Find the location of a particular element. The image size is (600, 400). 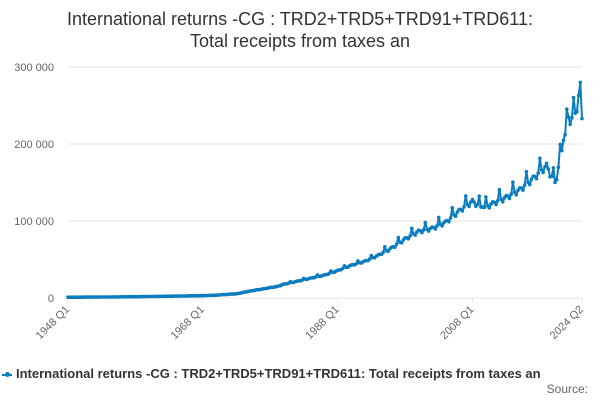

legend-series-marker is located at coordinates (7, 374).